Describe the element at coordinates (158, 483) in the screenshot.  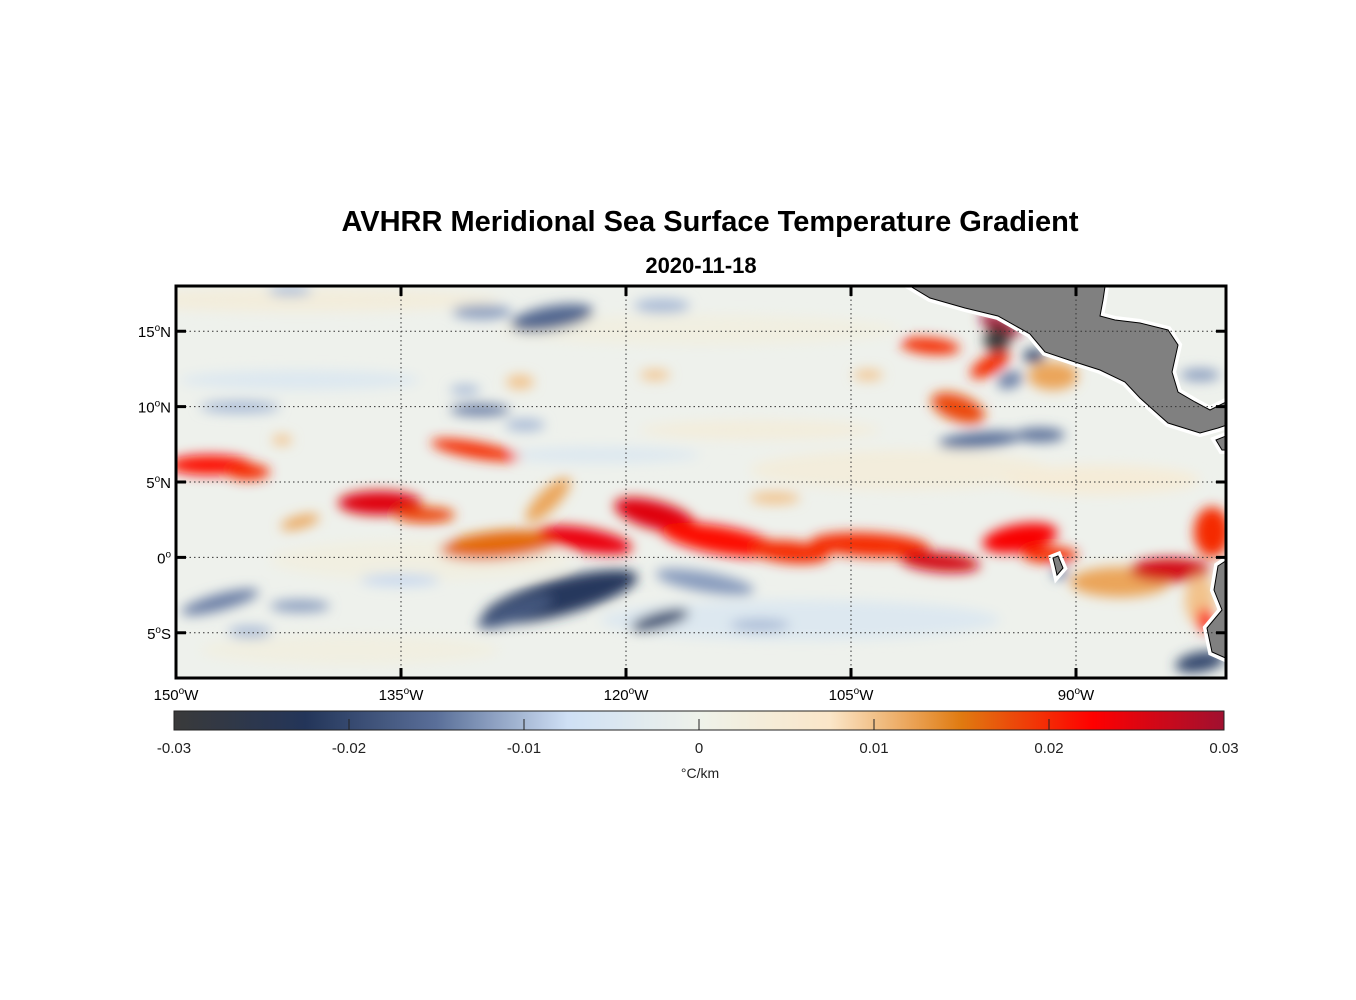
I see `y-tick-label: 5oN` at that location.